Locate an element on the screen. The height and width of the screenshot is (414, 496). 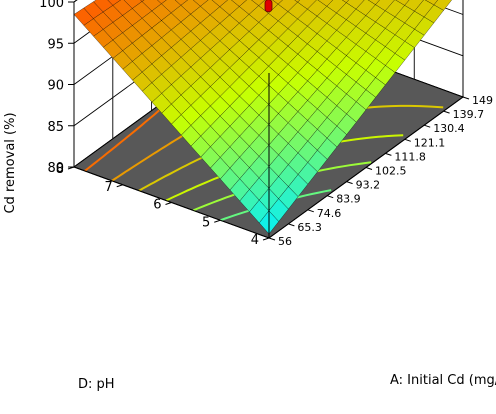
z-tick-label: 90 is located at coordinates (55, 86).